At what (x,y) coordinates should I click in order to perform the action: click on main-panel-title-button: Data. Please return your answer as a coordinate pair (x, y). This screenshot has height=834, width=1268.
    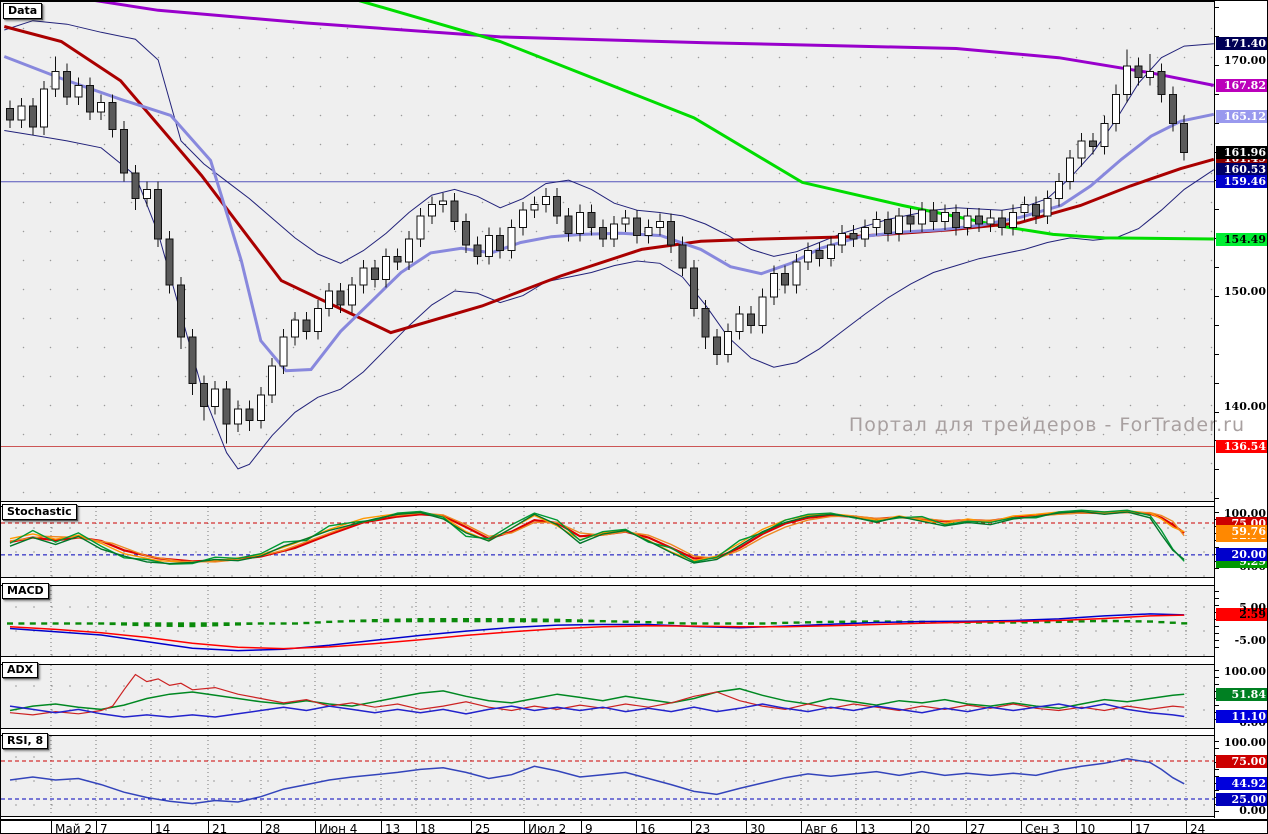
    Looking at the image, I should click on (23, 11).